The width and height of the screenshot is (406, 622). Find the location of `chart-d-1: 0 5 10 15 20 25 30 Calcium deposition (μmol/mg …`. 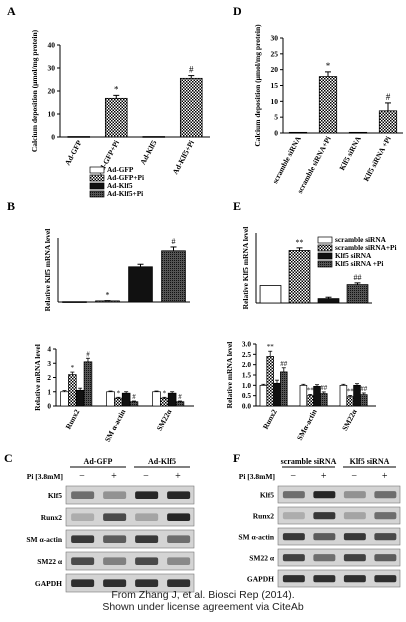

chart-d-1: 0 5 10 15 20 25 30 Calcium deposition (μmol/mg … is located at coordinates (328, 109).